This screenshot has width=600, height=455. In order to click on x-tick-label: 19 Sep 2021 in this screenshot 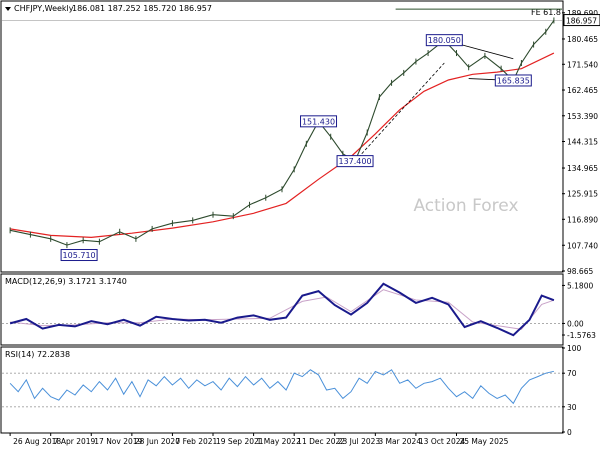, I will do `click(240, 441)`.